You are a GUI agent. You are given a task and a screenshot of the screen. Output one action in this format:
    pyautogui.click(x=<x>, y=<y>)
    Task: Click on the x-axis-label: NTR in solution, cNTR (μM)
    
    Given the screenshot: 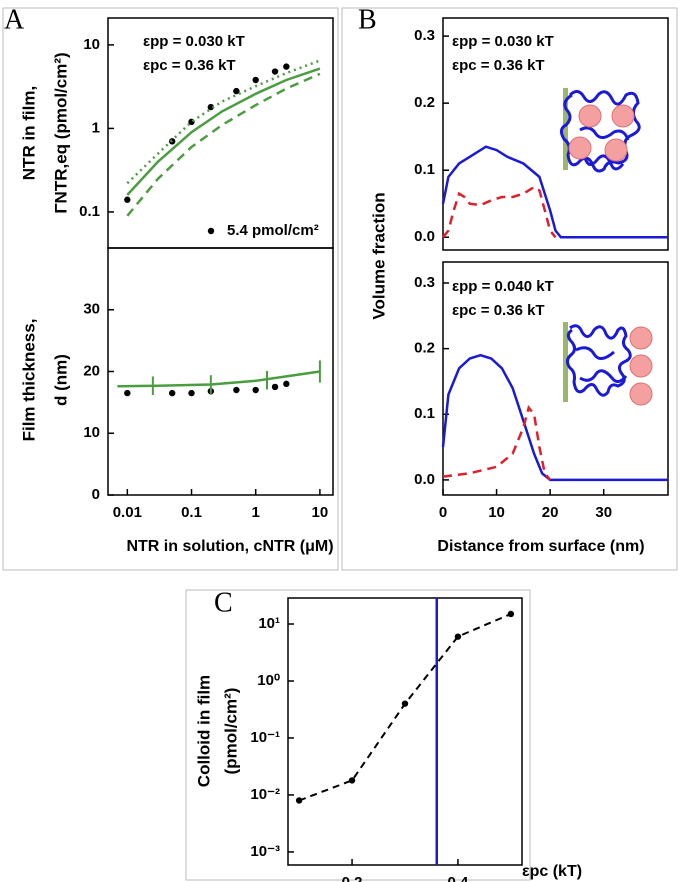 What is the action you would take?
    pyautogui.click(x=229, y=546)
    